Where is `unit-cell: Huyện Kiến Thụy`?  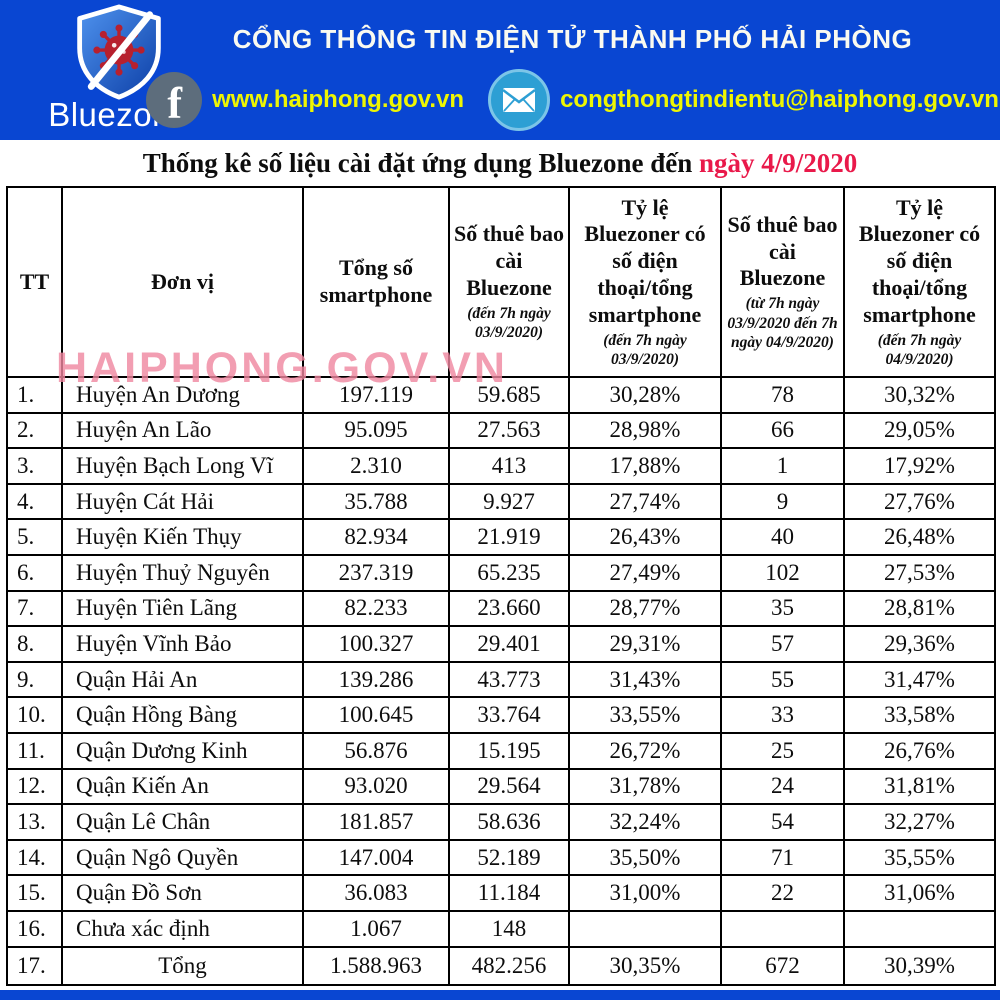 unit-cell: Huyện Kiến Thụy is located at coordinates (182, 537).